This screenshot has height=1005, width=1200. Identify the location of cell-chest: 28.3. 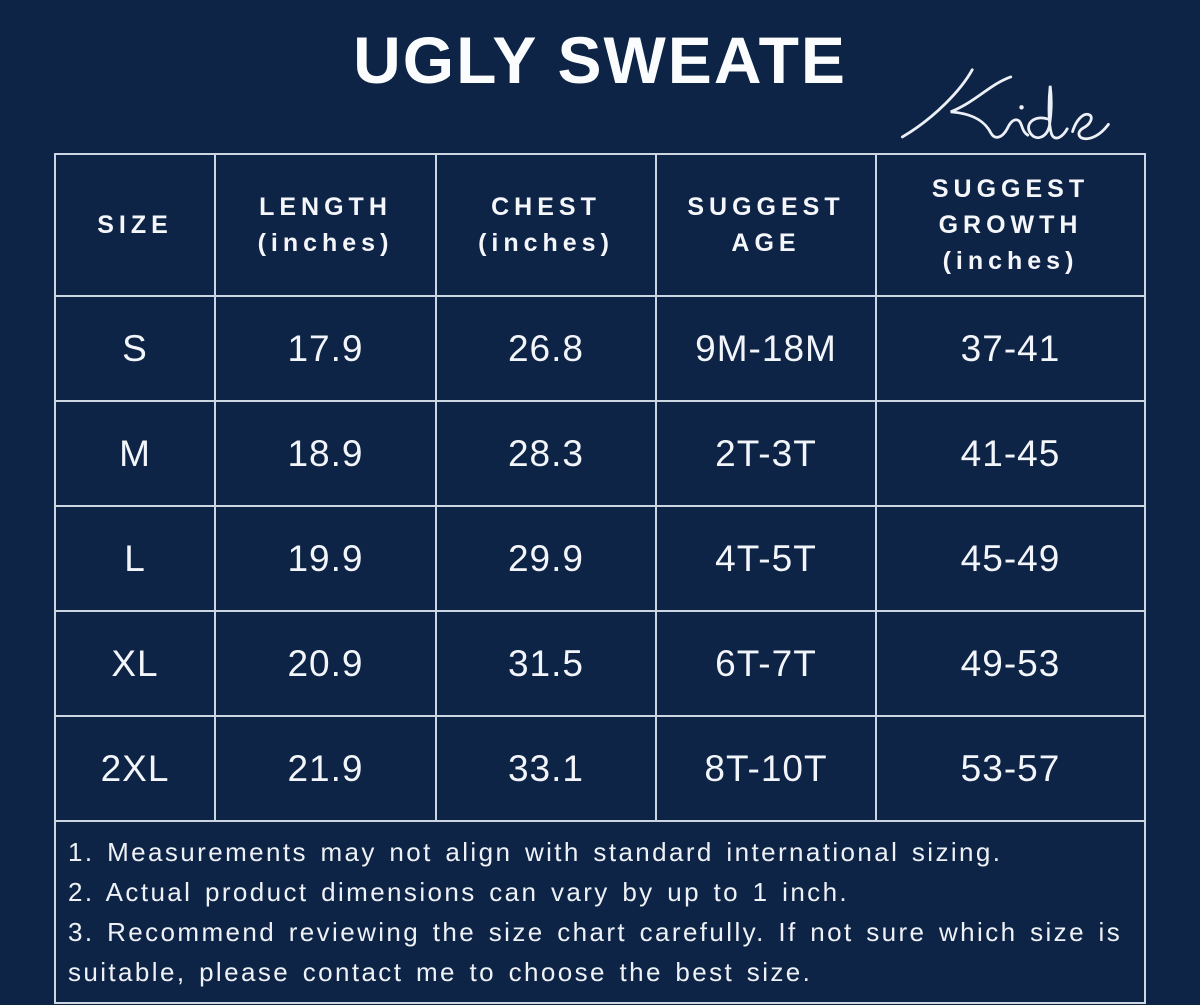
(546, 453).